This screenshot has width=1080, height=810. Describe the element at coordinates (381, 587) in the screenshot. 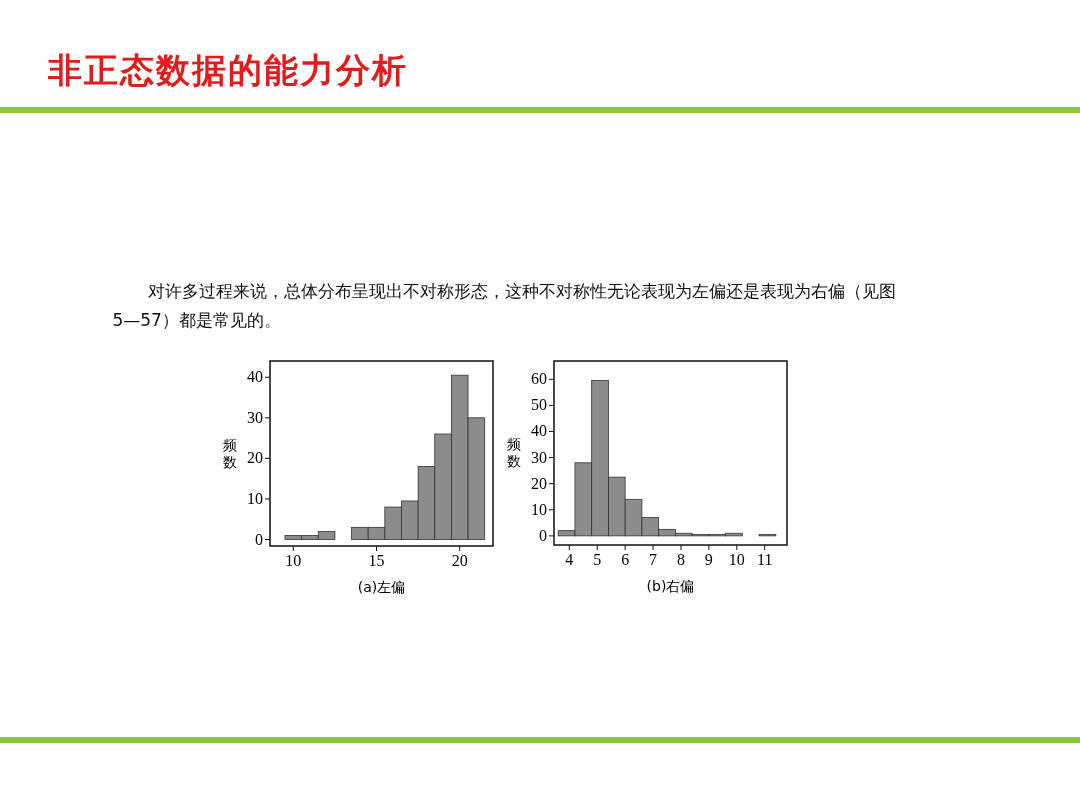

I see `x-axis-title: (a)左偏` at that location.